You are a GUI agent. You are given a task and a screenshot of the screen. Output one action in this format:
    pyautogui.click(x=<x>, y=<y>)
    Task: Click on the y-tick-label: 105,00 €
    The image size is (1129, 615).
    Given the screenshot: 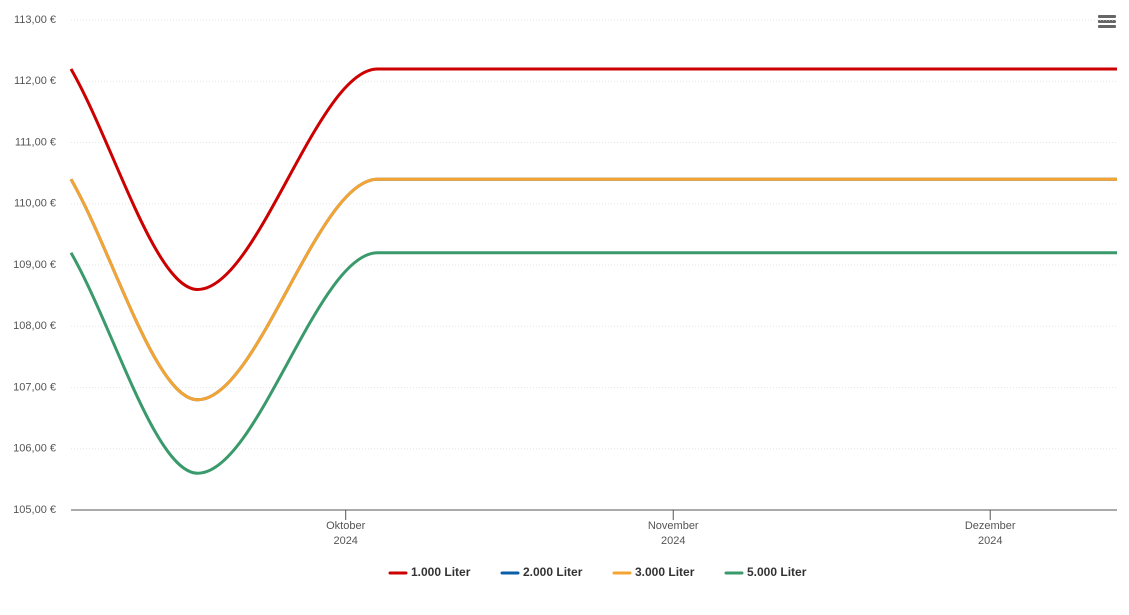 What is the action you would take?
    pyautogui.click(x=34, y=510)
    